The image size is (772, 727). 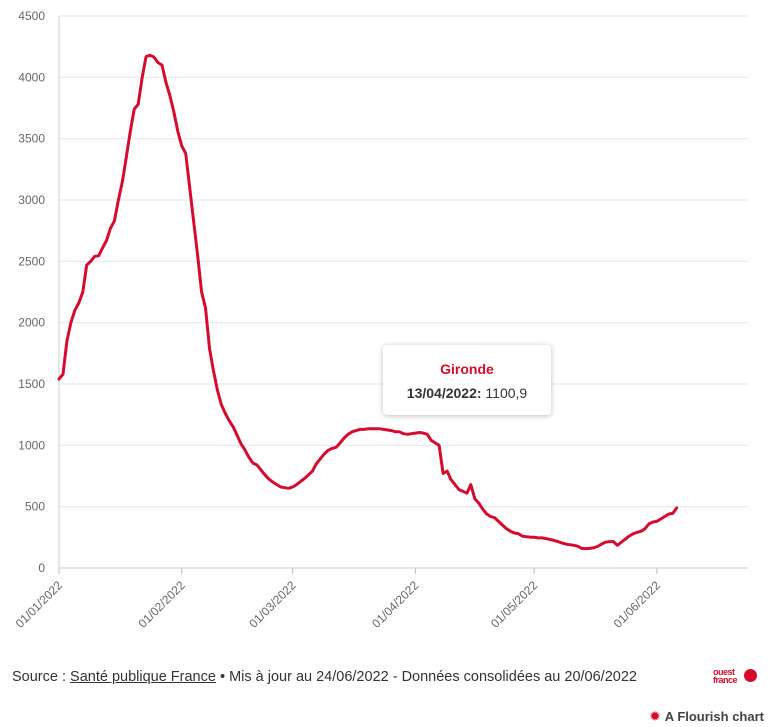 What do you see at coordinates (143, 677) in the screenshot?
I see `source-link: Santé publique France` at bounding box center [143, 677].